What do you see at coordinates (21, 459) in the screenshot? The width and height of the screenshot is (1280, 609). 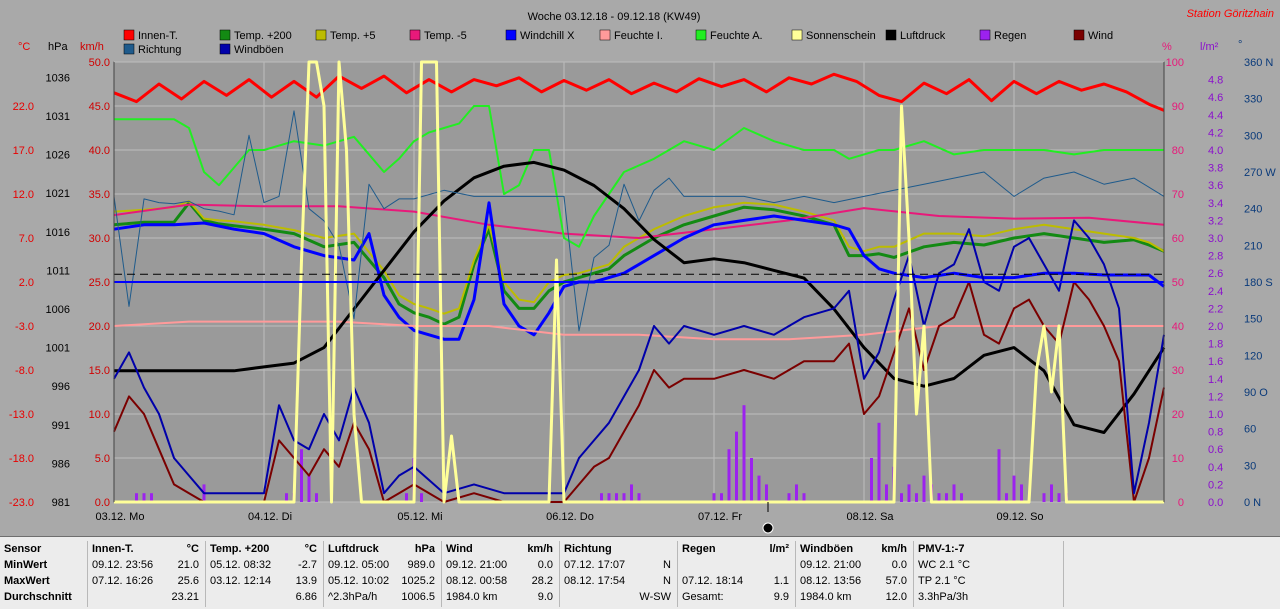 I see `temp-tick: -18.0` at bounding box center [21, 459].